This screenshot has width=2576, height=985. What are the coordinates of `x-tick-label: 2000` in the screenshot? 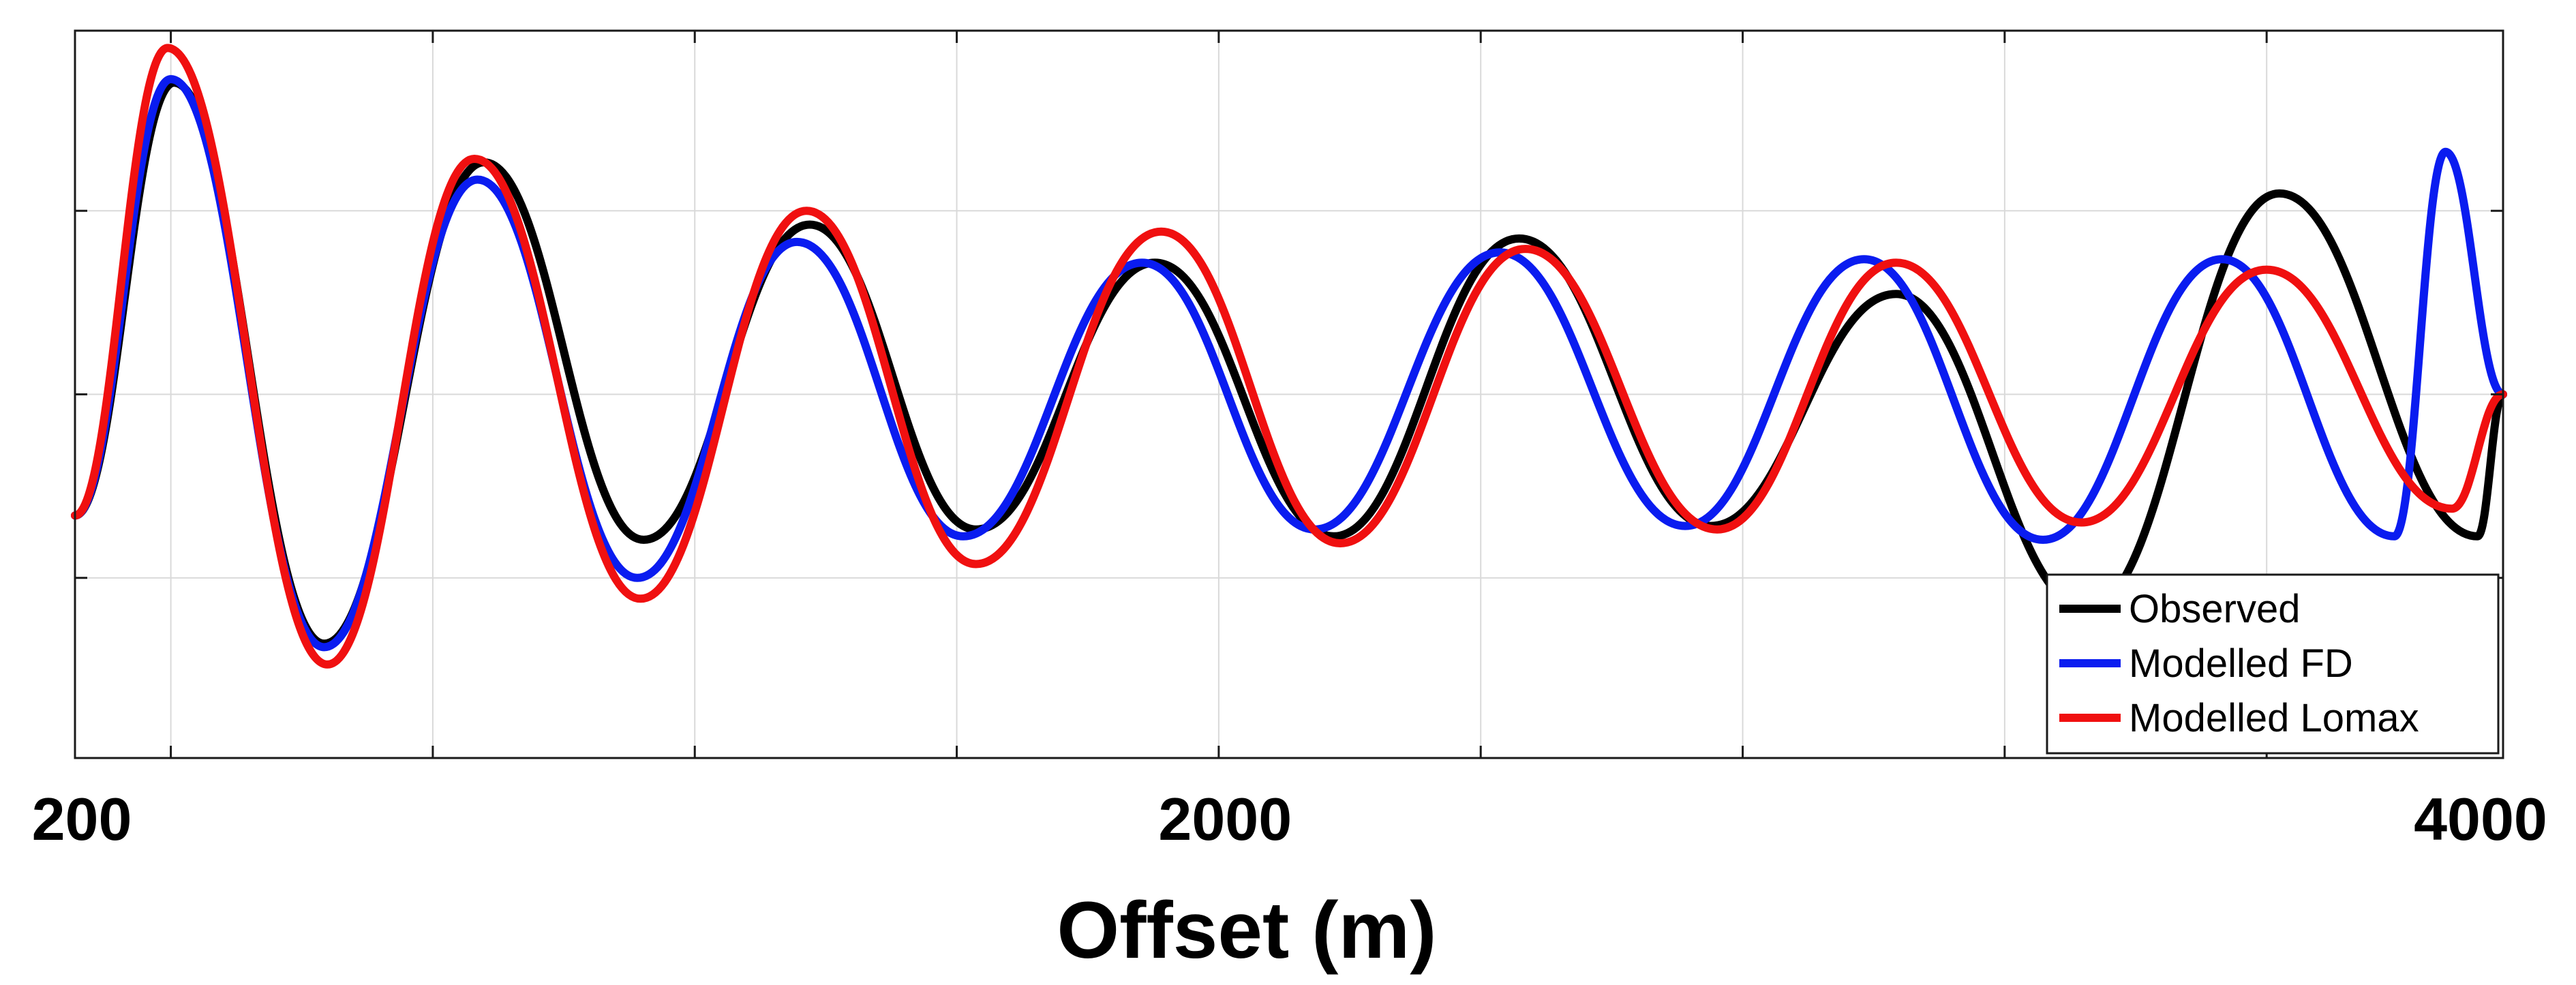 It's located at (1225, 819).